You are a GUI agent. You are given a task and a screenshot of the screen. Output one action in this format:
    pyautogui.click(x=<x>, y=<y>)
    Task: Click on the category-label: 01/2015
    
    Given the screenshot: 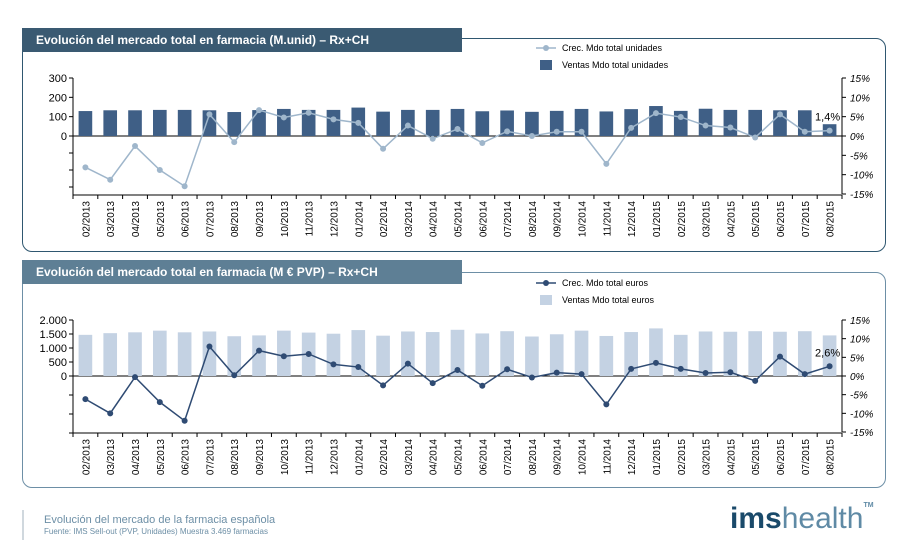 What is the action you would take?
    pyautogui.click(x=657, y=457)
    